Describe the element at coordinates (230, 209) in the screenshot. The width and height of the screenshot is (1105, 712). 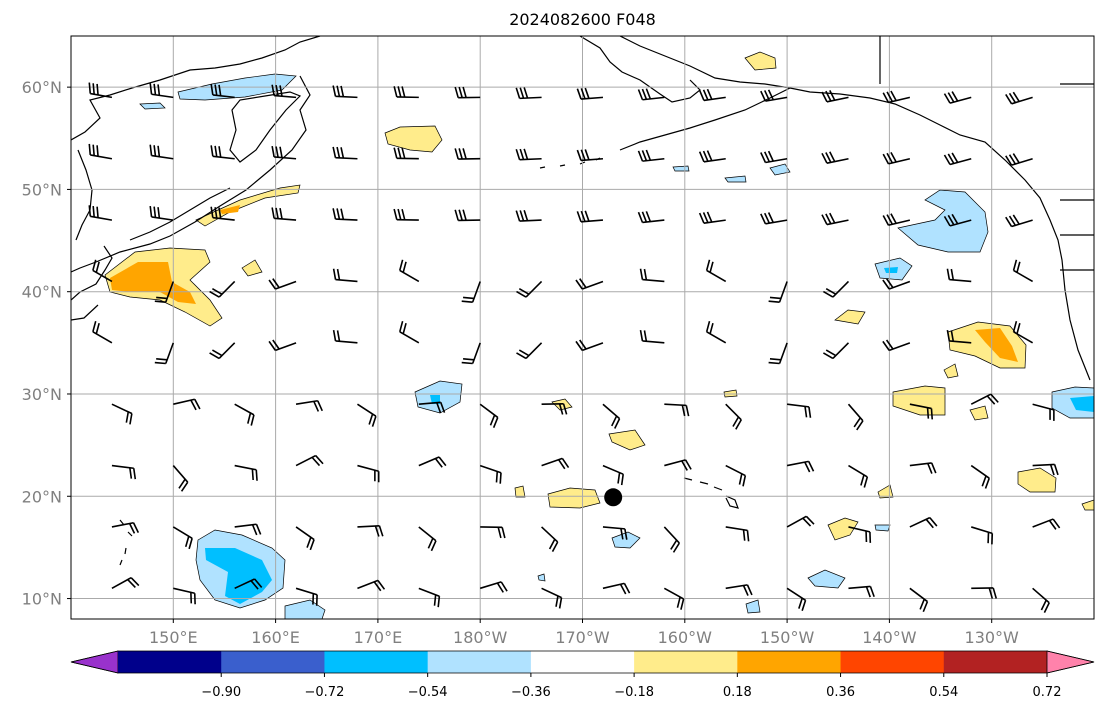
I see `anomaly-kuril-core` at that location.